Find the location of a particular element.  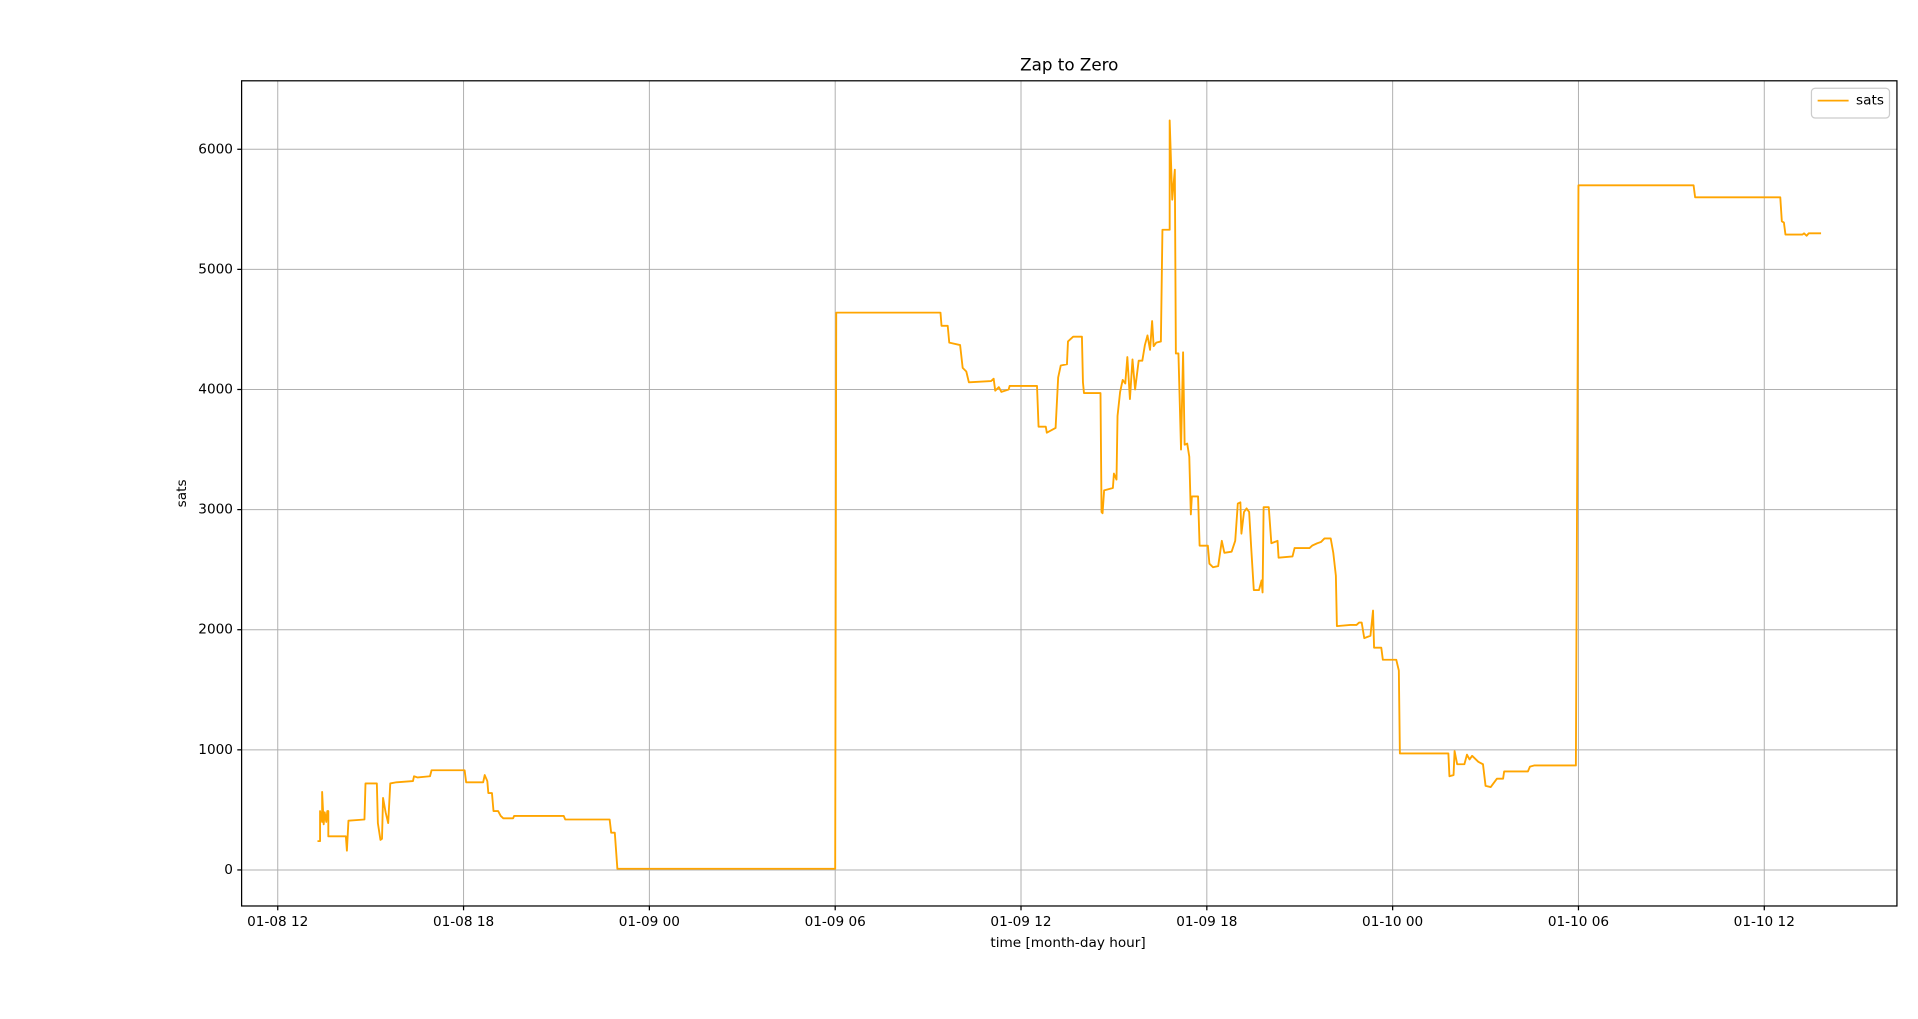

y-tick-label: 1000 is located at coordinates (215, 750).